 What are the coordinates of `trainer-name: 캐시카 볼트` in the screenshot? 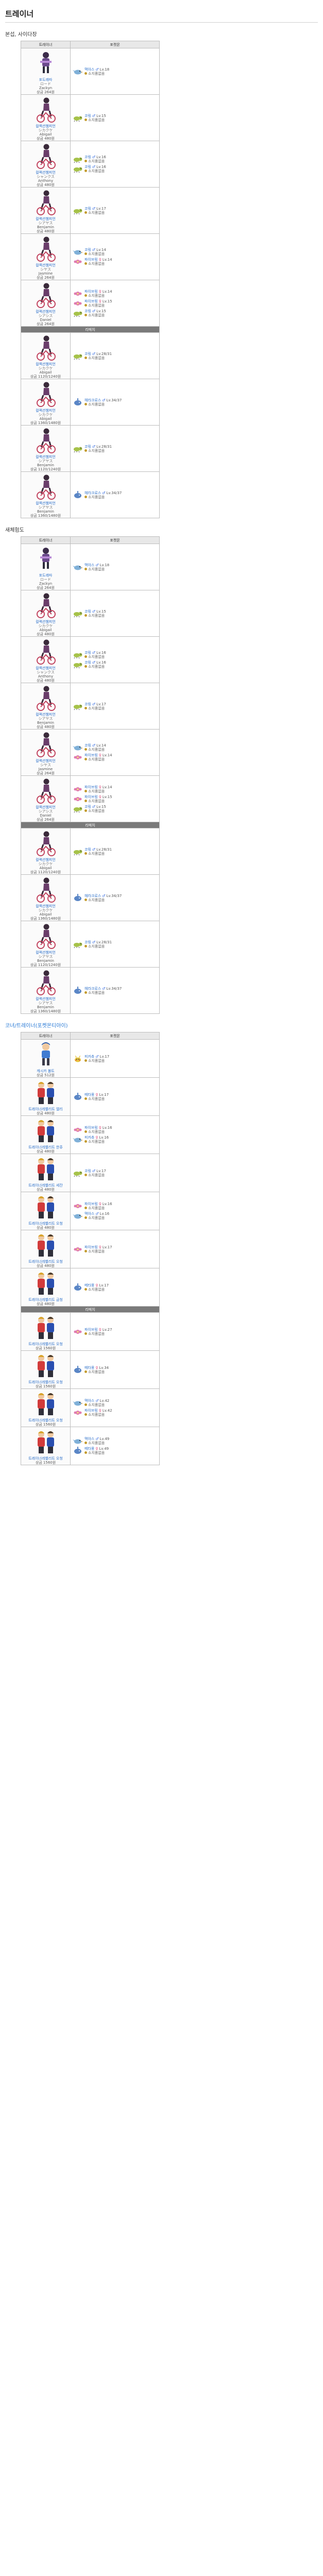 It's located at (46, 1071).